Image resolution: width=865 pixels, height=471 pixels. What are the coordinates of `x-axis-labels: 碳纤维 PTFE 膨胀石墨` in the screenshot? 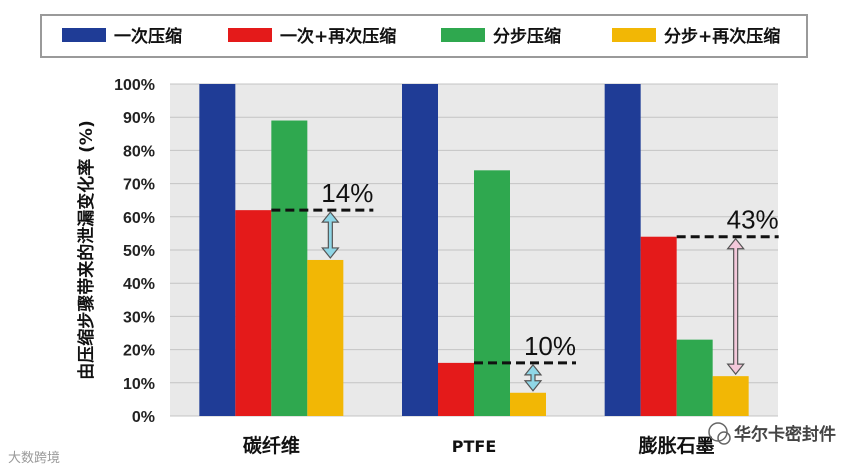 It's located at (479, 445).